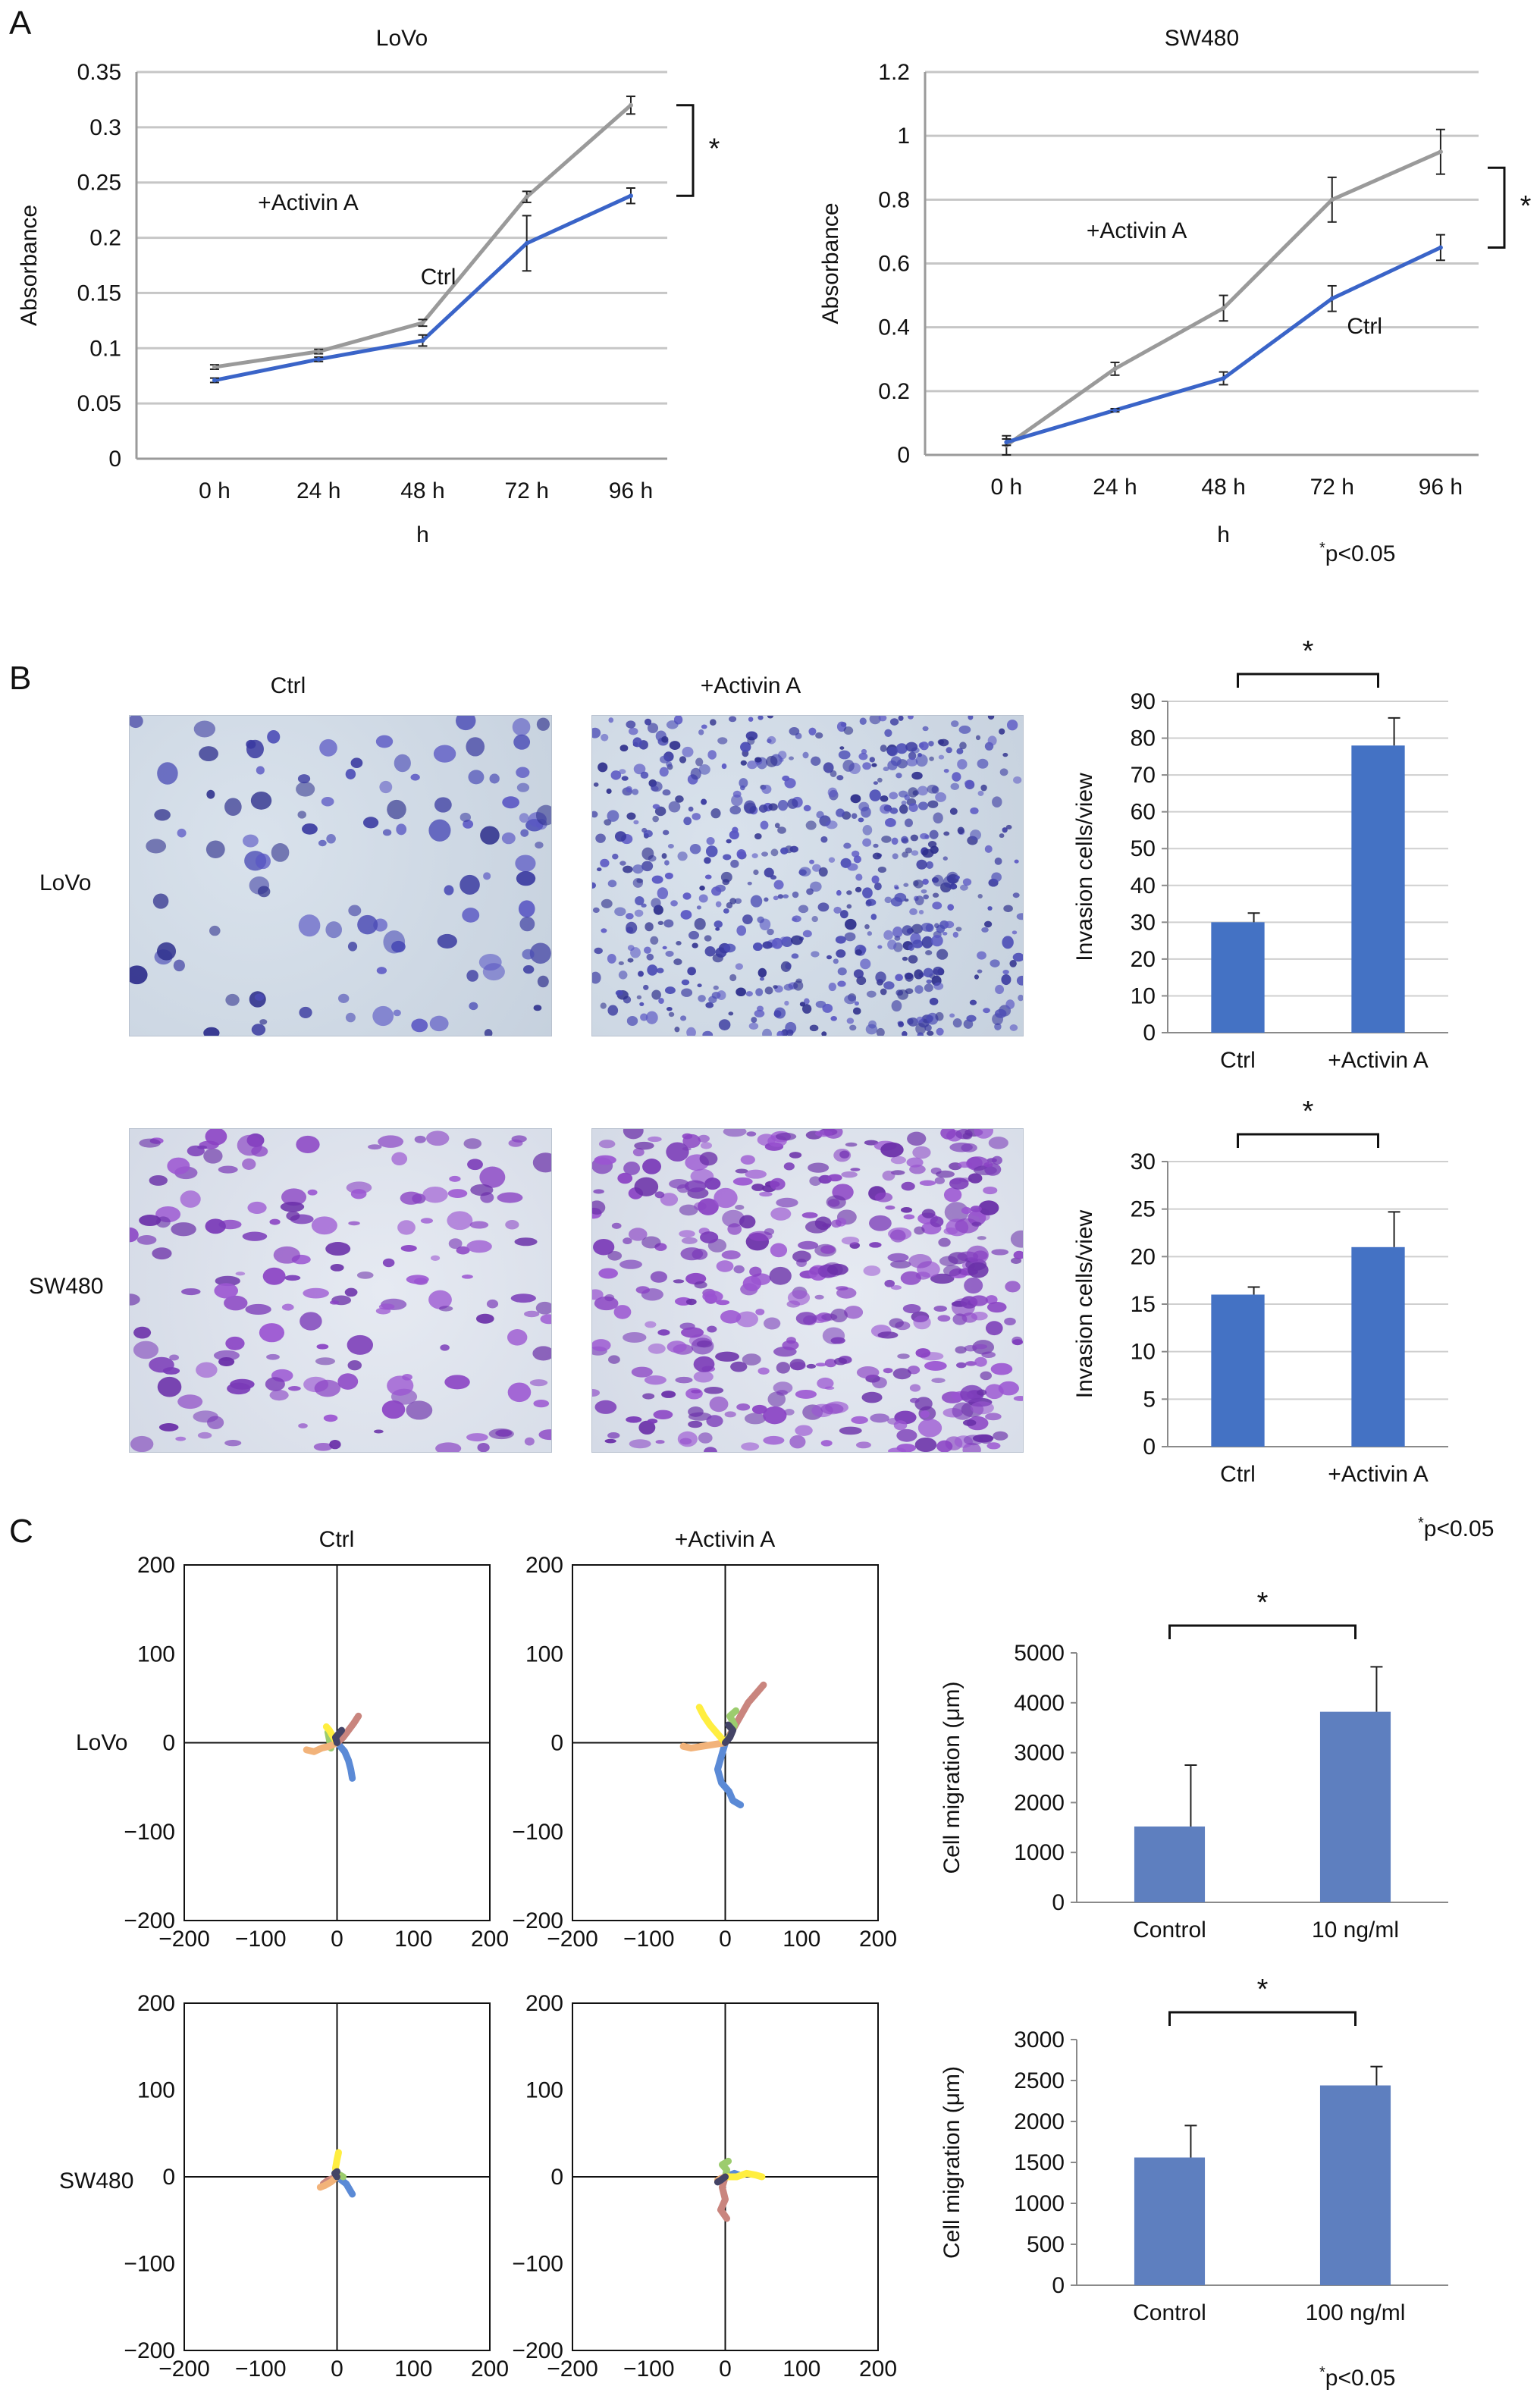  Describe the element at coordinates (1379, 1474) in the screenshot. I see `x-tick-label: +Activin A` at that location.